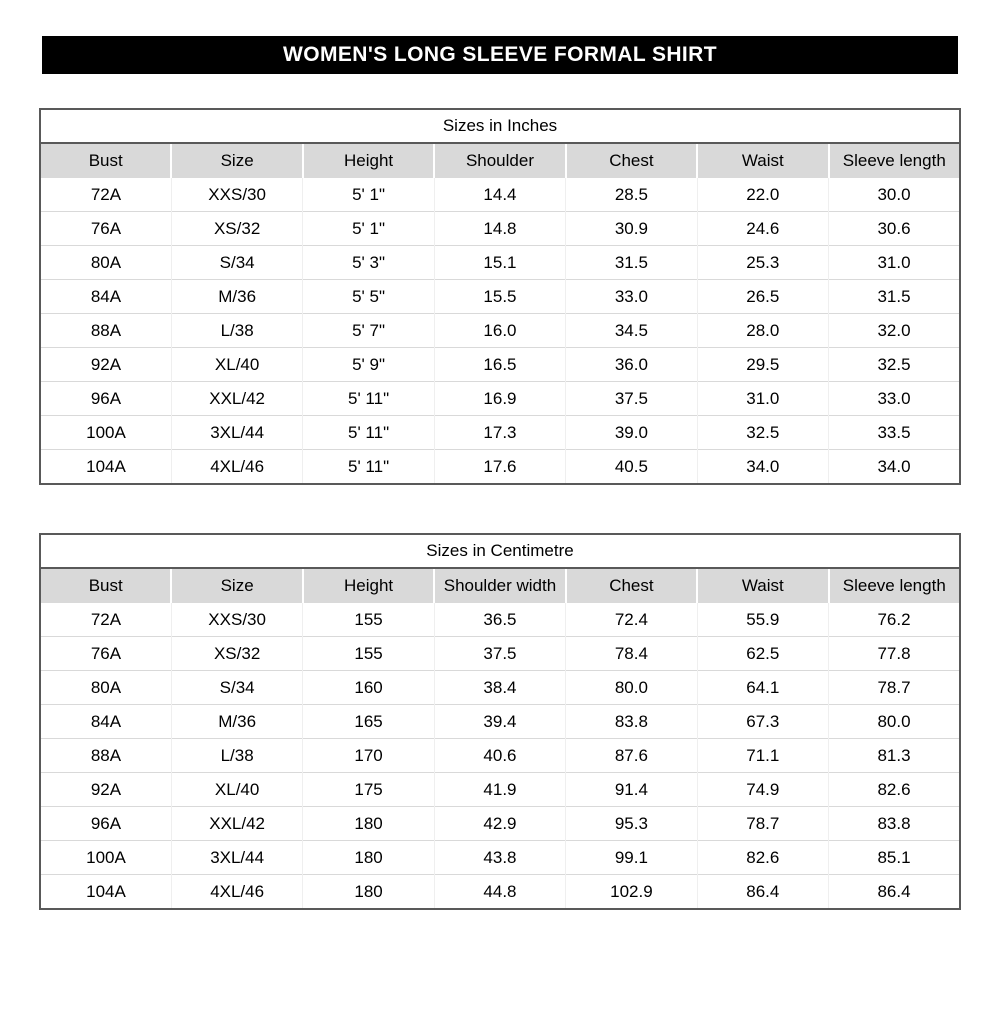  Describe the element at coordinates (368, 296) in the screenshot. I see `table-cell: 5' 5"` at that location.